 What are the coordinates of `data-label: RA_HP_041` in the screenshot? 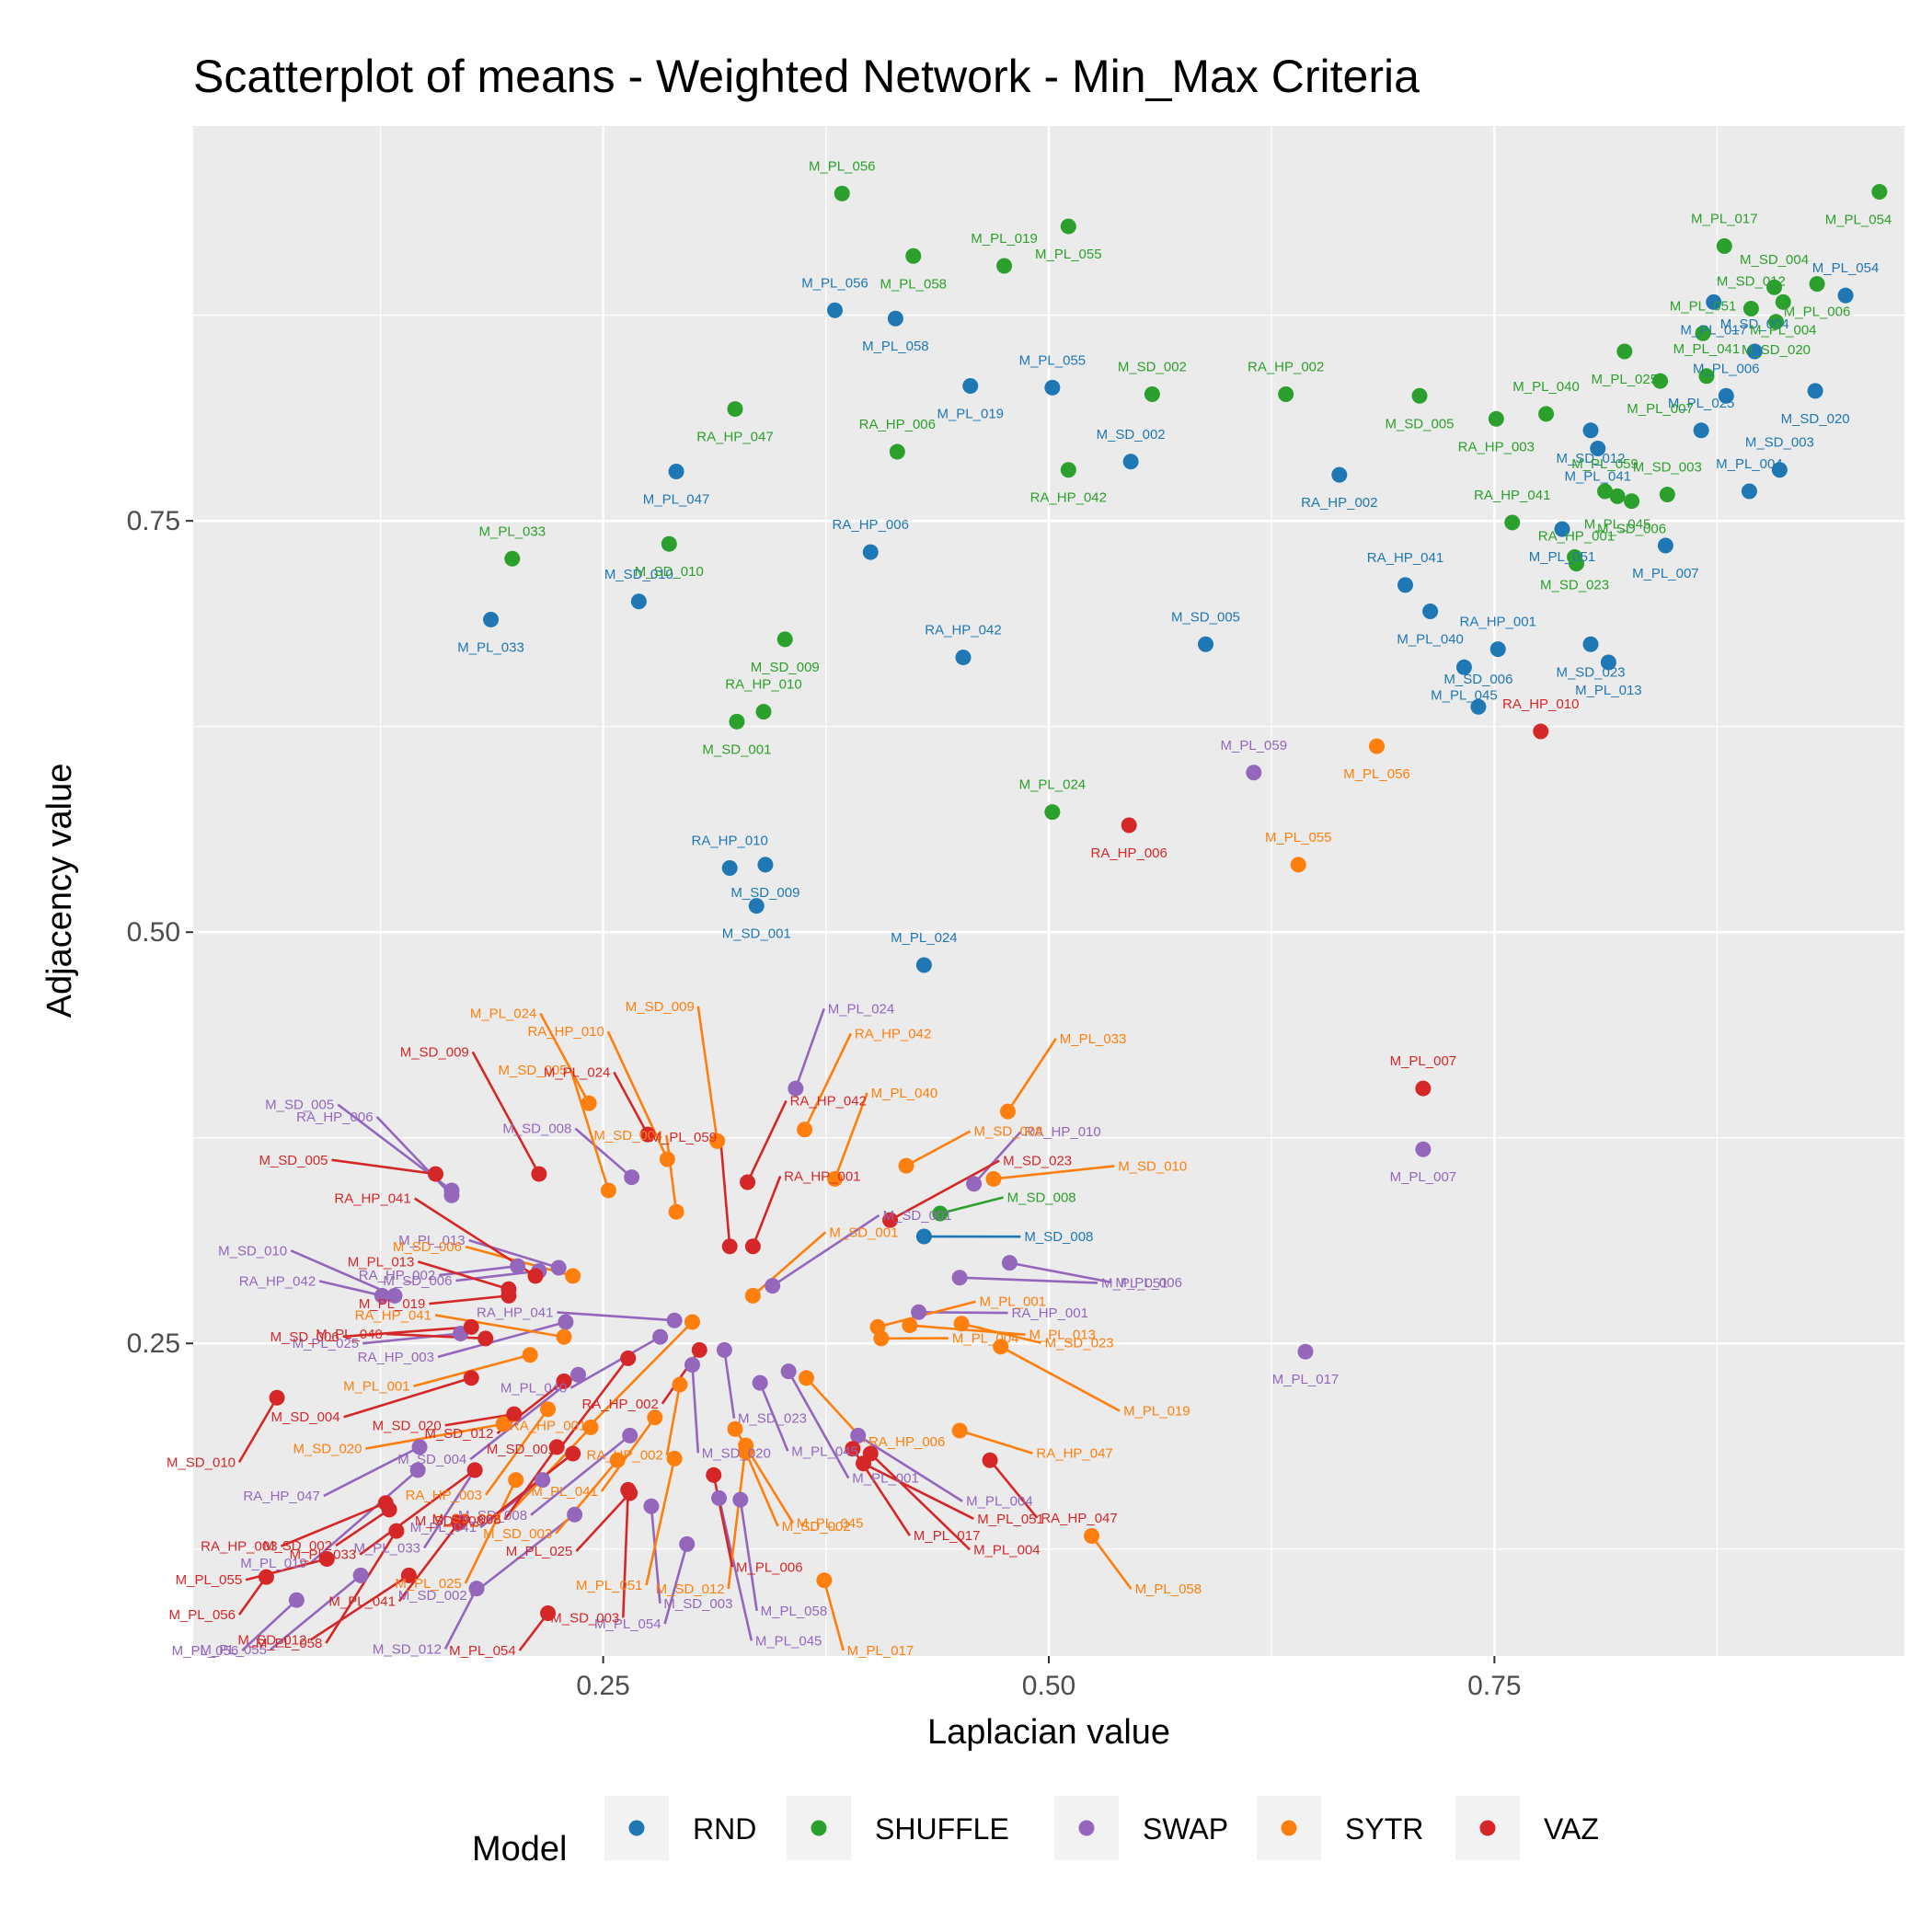 It's located at (372, 1199).